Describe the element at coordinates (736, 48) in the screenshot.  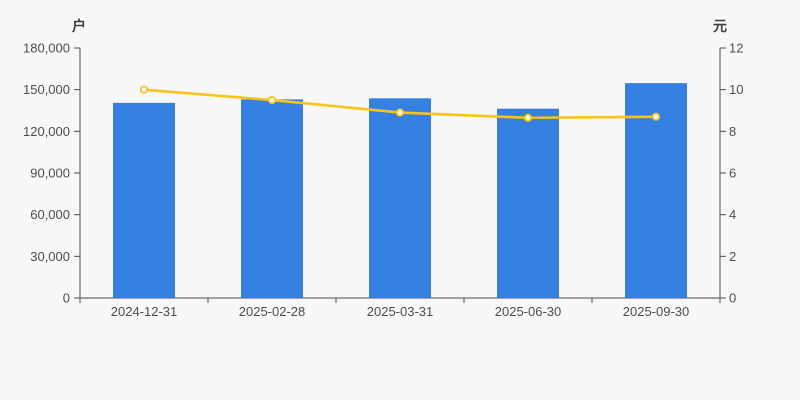
I see `right-axis-tick-label: 12` at that location.